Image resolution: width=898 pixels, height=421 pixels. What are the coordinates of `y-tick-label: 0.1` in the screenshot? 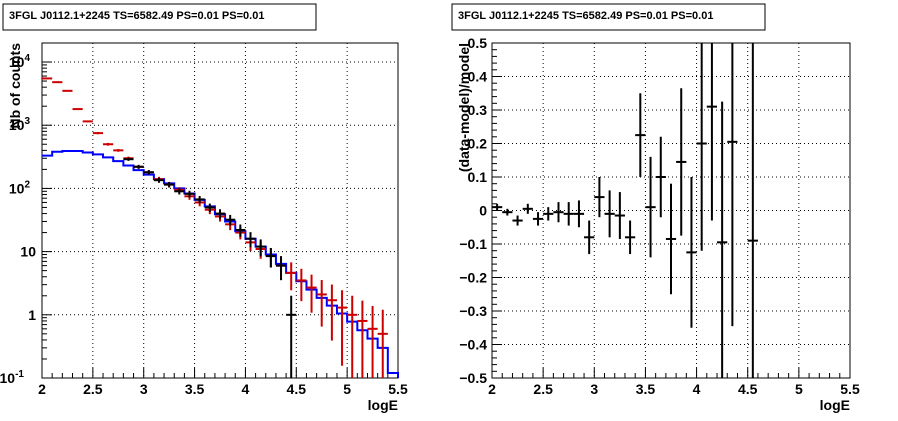 It's located at (478, 177).